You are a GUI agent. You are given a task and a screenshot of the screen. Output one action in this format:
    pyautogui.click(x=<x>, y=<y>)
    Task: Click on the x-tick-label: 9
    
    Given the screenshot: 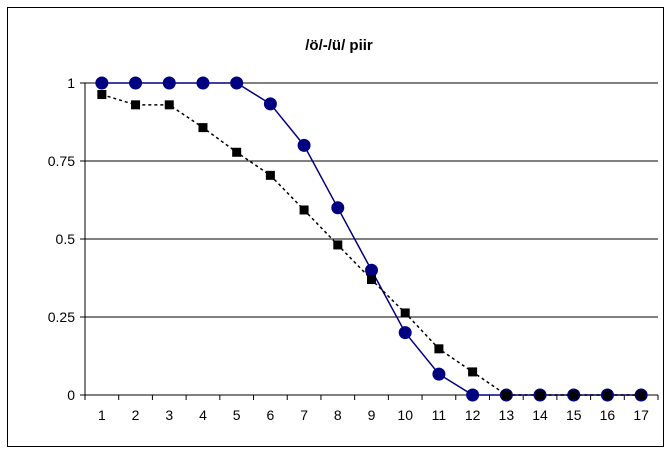 What is the action you would take?
    pyautogui.click(x=372, y=415)
    